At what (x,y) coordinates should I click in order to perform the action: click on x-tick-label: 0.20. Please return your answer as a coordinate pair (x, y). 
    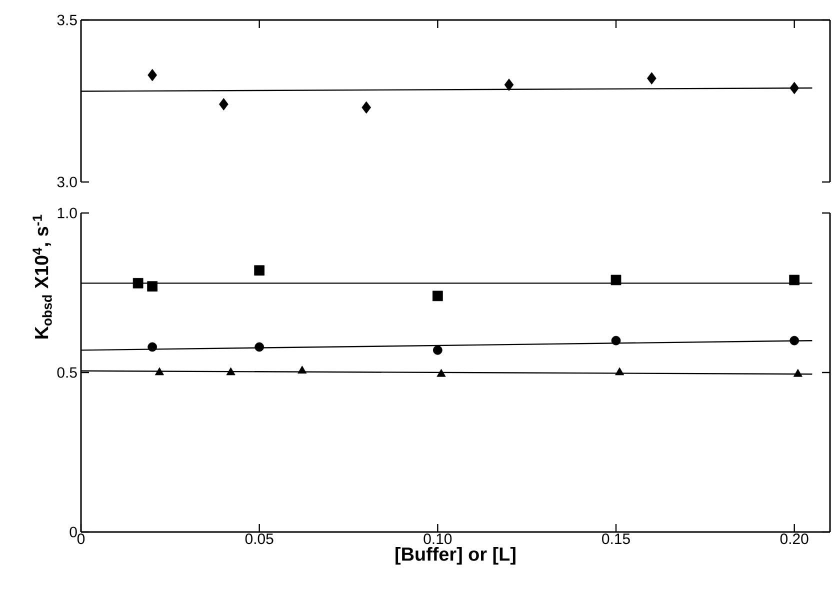
    Looking at the image, I should click on (794, 539).